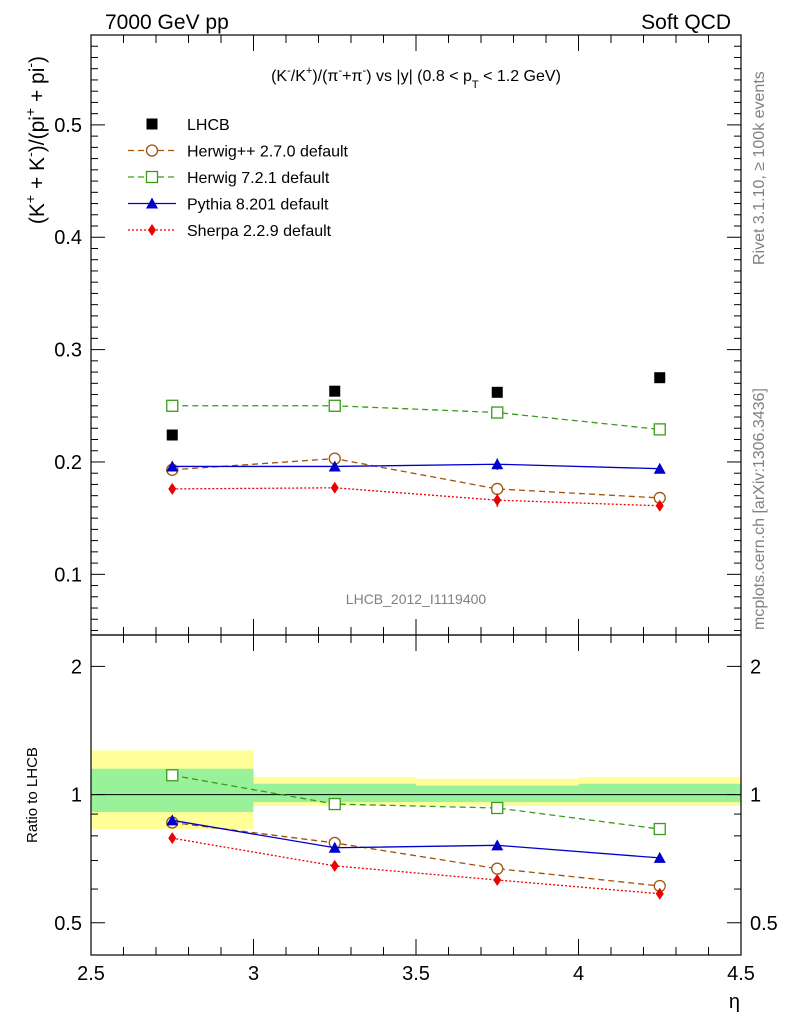  I want to click on main-y-axis-label: (K+ + K-)/(pi+ + pi-), so click(35, 140).